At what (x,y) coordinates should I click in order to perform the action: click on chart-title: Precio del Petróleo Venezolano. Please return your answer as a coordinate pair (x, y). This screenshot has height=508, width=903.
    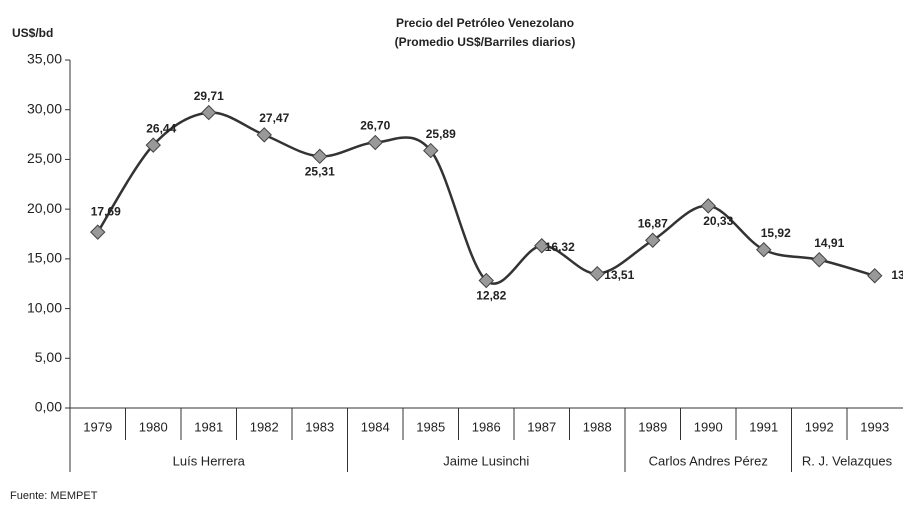
    Looking at the image, I should click on (485, 23).